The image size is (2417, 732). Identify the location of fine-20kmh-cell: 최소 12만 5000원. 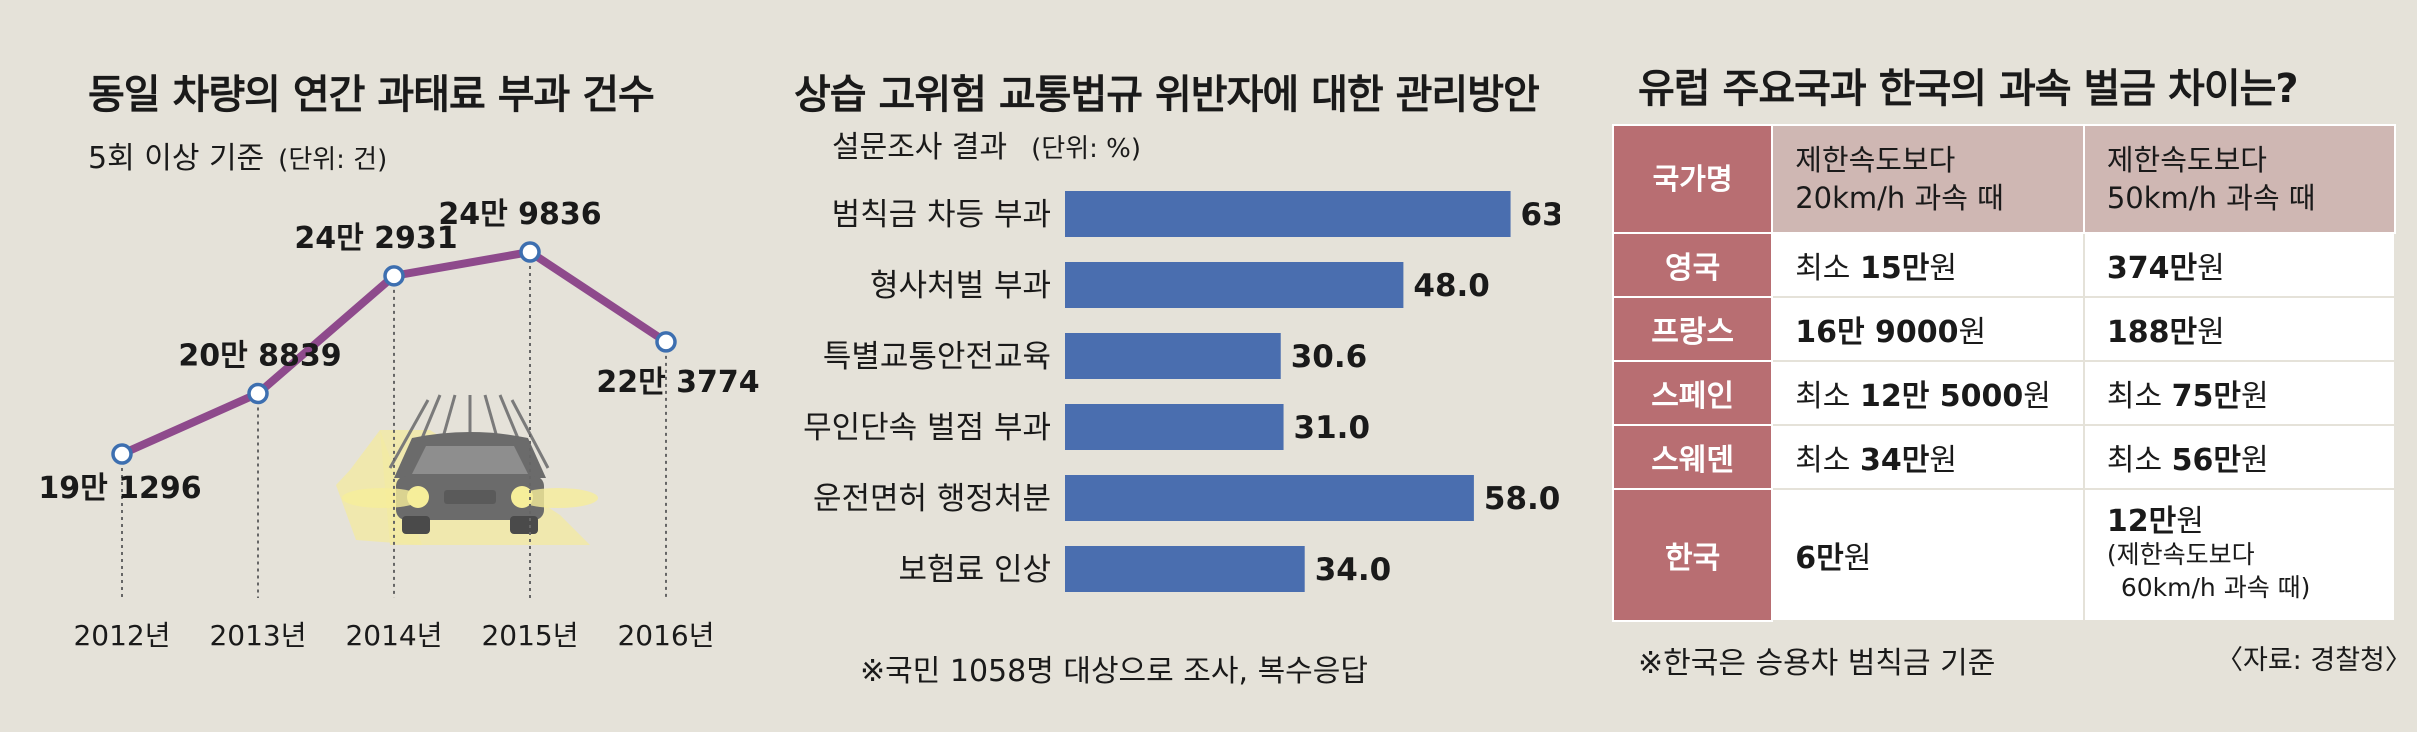
(1928, 393).